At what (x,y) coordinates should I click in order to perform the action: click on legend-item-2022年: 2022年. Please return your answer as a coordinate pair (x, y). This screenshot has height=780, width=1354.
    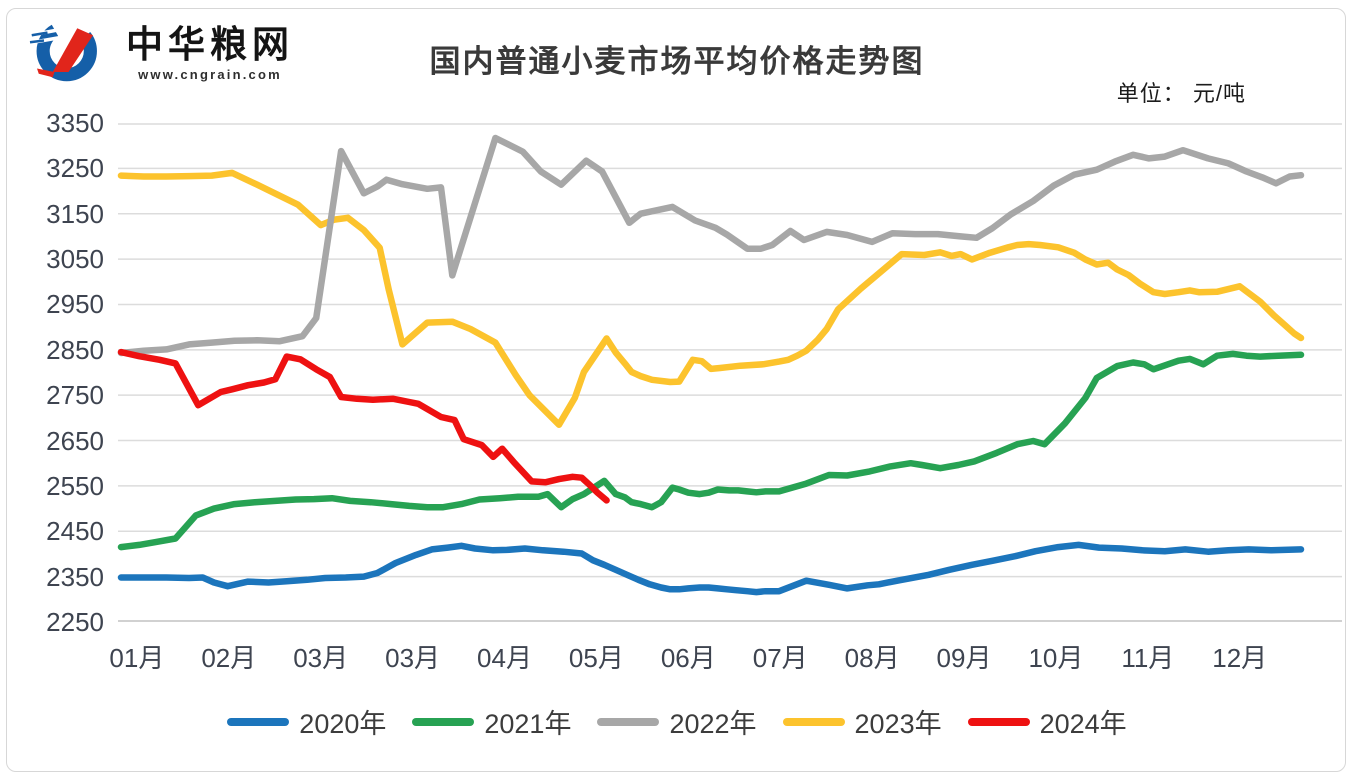
    Looking at the image, I should click on (677, 721).